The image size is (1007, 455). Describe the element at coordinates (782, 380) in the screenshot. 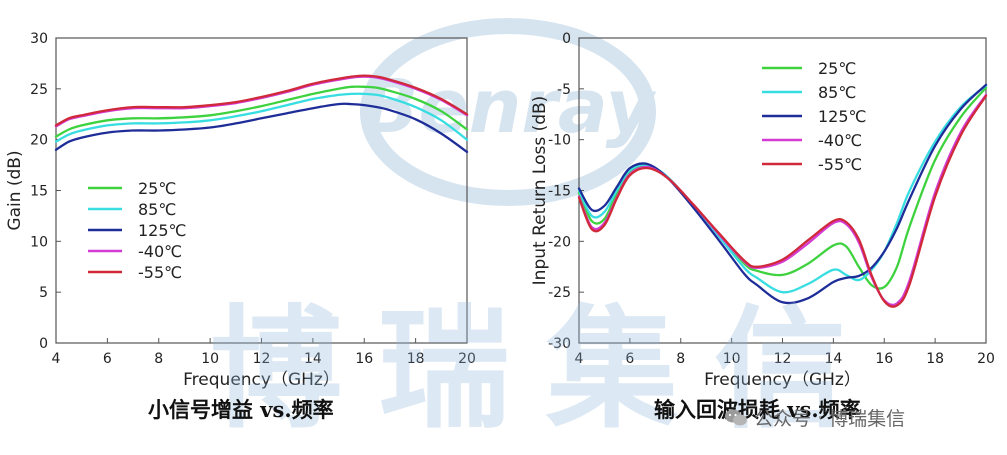

I see `irl-x-axis-label: Frequency（GHz）` at that location.